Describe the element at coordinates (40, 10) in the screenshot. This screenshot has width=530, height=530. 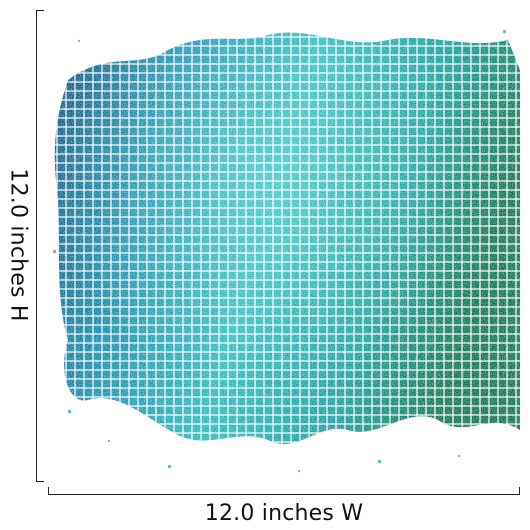
I see `height-dimension-cap-top` at that location.